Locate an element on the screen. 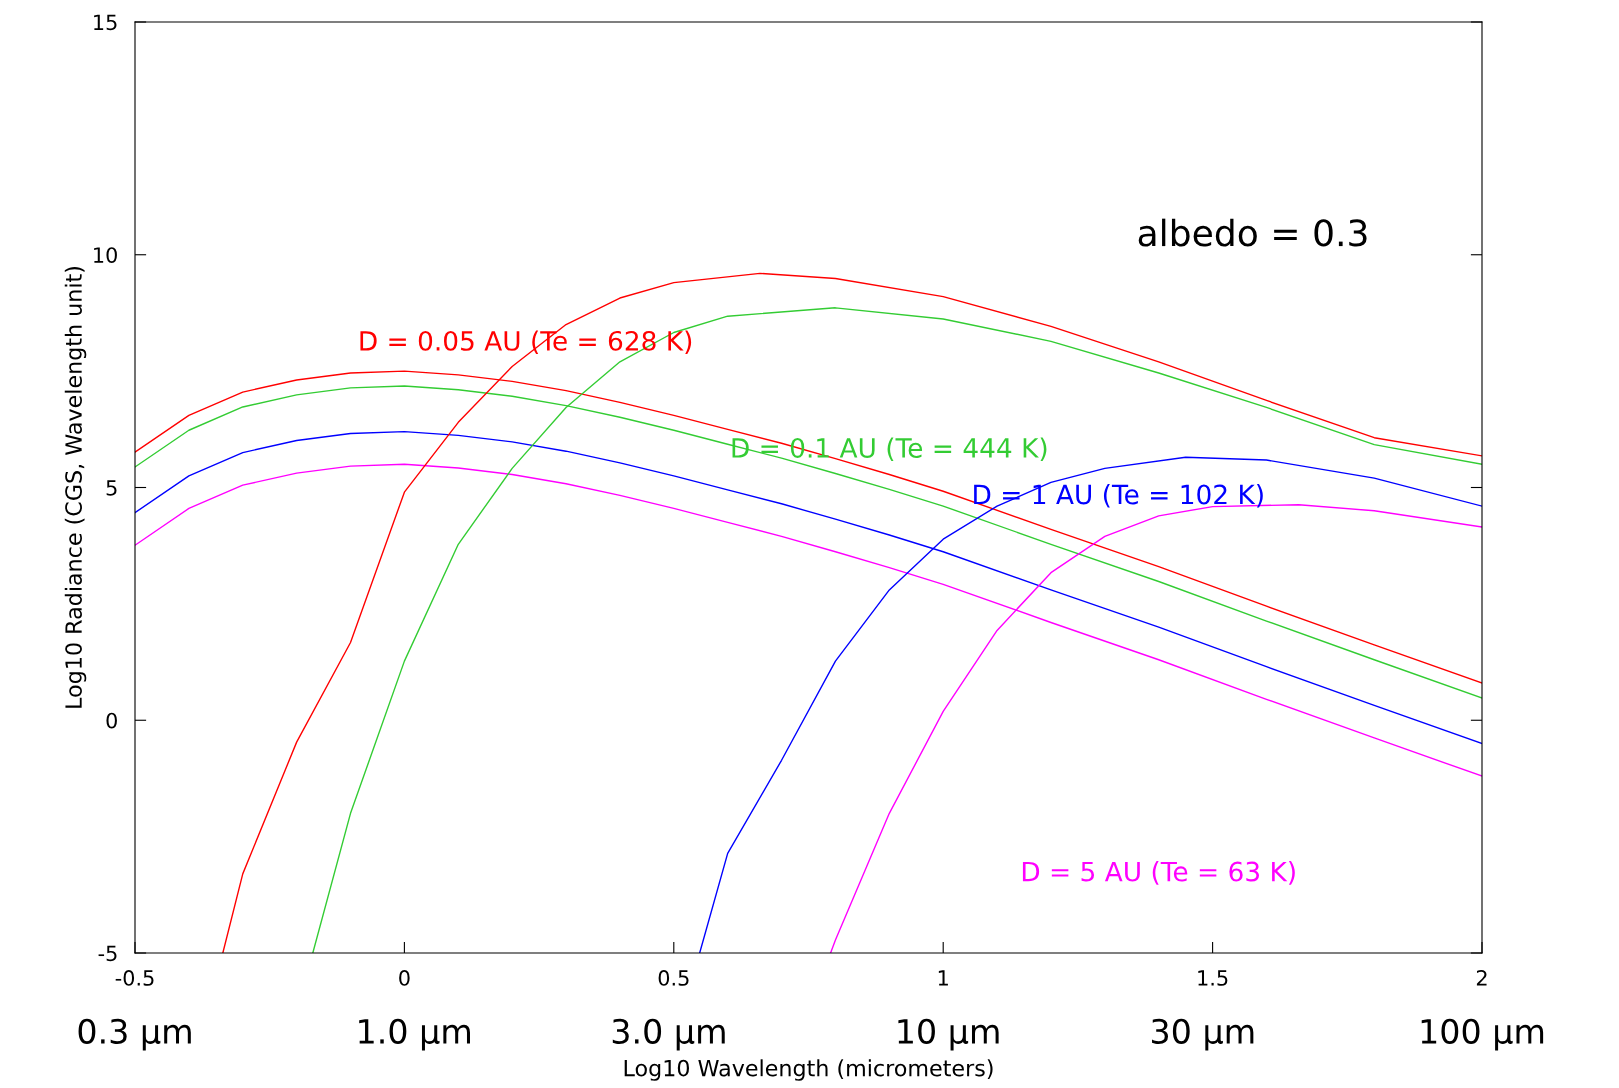  y-tick-label: -5 is located at coordinates (107, 953).